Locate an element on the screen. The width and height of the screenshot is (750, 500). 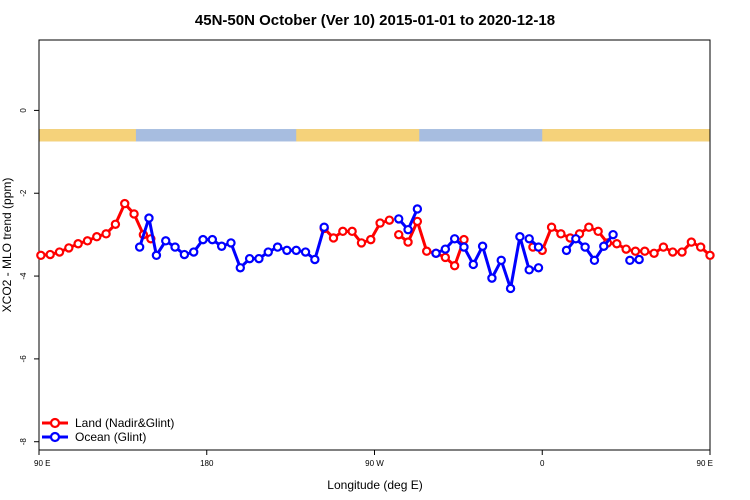
x-tick-label-0: 90 E is located at coordinates (42, 463).